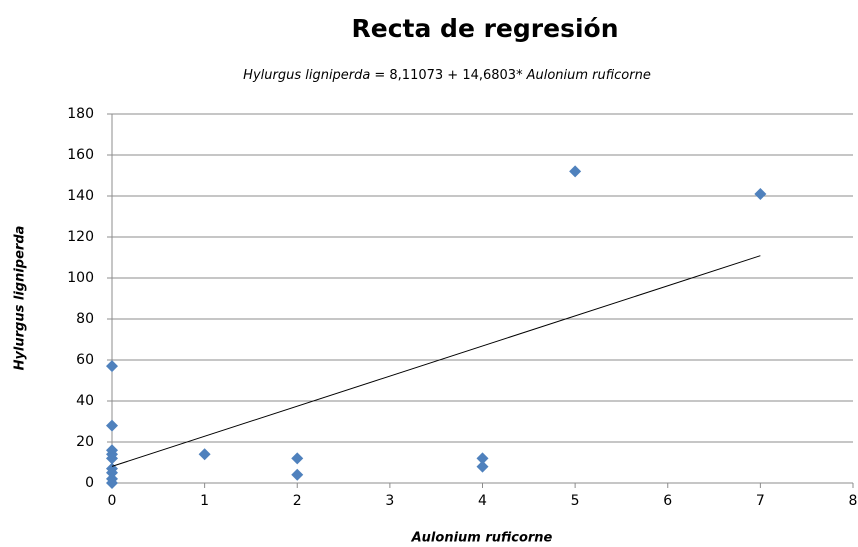 The image size is (858, 547). I want to click on x-tick-label: 3, so click(389, 501).